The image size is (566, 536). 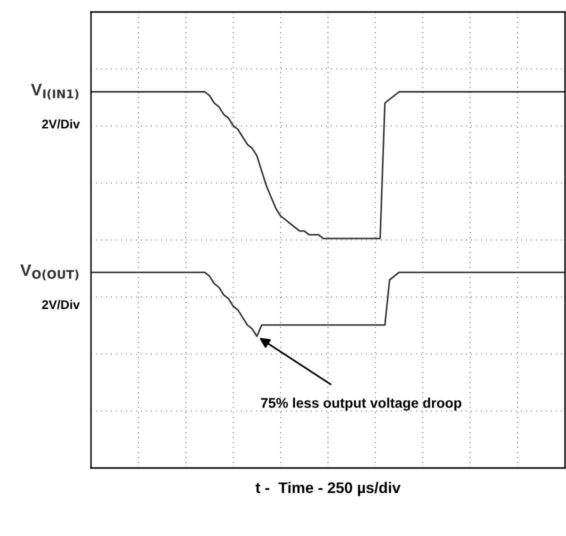 I want to click on series-label: V$_{O(OUT)}$, so click(x=49, y=272).